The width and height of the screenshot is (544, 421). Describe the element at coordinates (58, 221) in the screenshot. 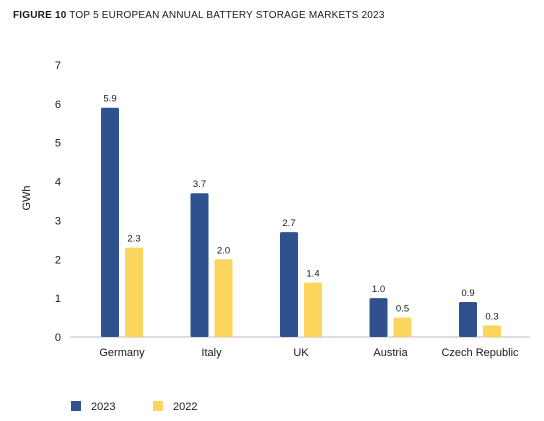

I see `y-tick-label: 3` at that location.